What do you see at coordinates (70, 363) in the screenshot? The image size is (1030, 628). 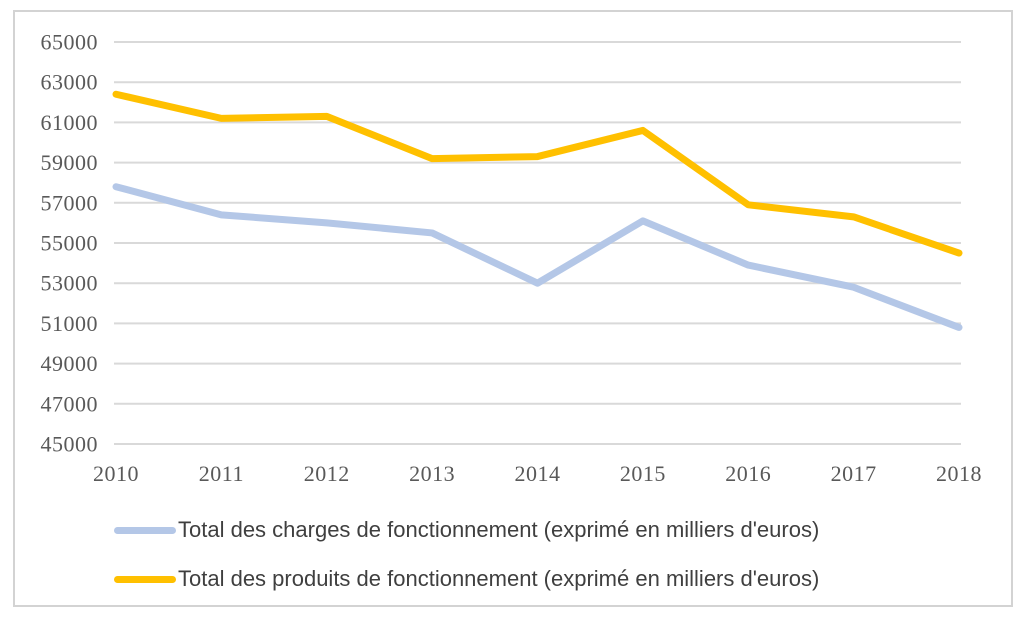 I see `y-tick-label: 49000` at bounding box center [70, 363].